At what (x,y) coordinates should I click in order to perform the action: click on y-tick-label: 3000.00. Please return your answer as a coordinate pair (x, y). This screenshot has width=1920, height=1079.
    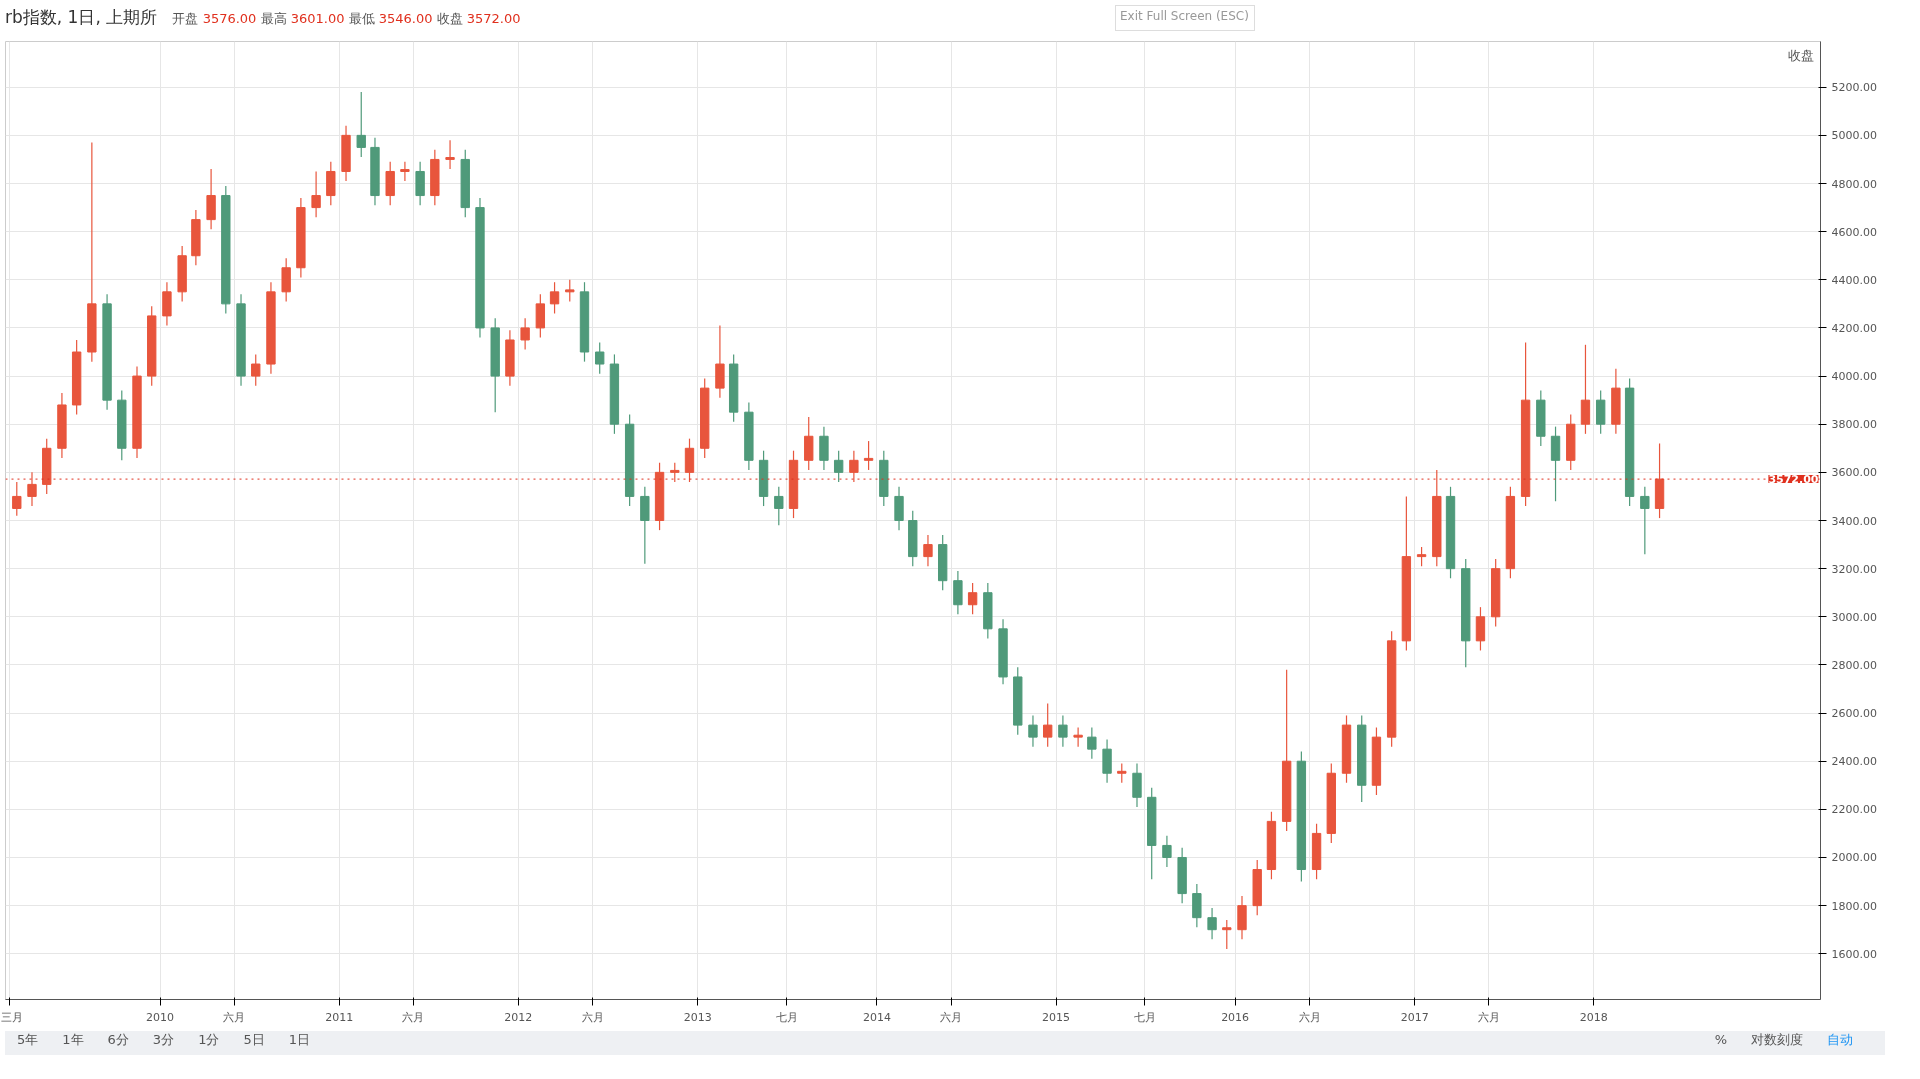
    Looking at the image, I should click on (1854, 617).